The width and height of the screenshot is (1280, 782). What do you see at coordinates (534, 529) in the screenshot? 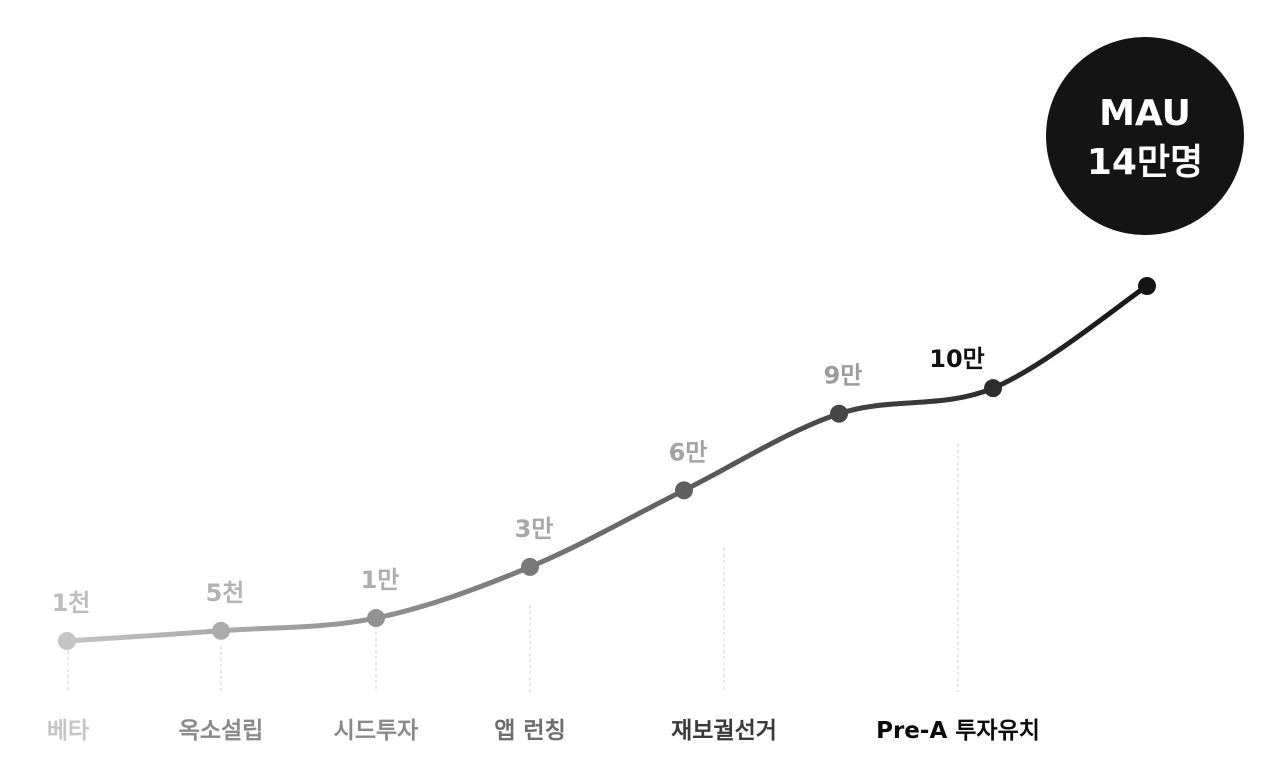
I see `value-label: 3만` at bounding box center [534, 529].